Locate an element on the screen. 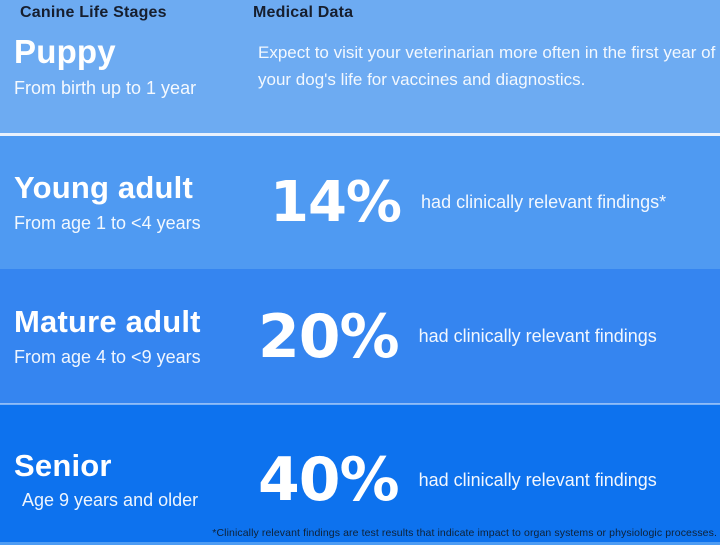 Image resolution: width=720 pixels, height=545 pixels. stage-block-puppy: Puppy From birth up to 1 year is located at coordinates (123, 66).